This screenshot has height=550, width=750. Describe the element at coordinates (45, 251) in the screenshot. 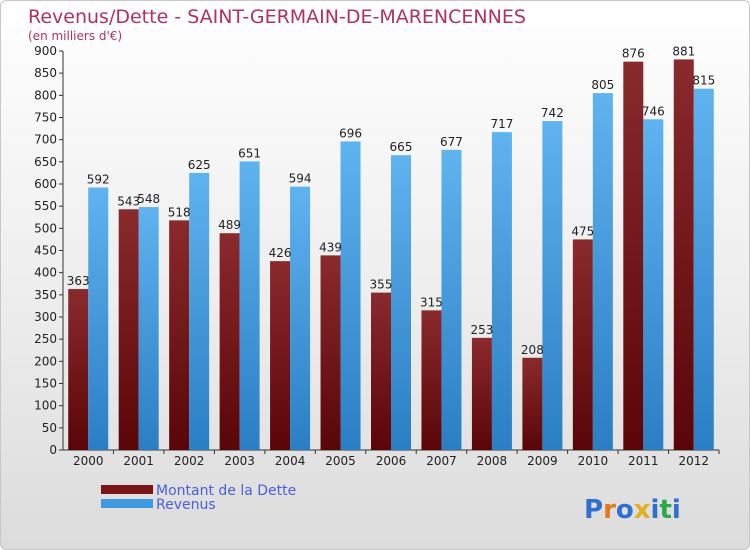

I see `y-tick-label: 450` at that location.